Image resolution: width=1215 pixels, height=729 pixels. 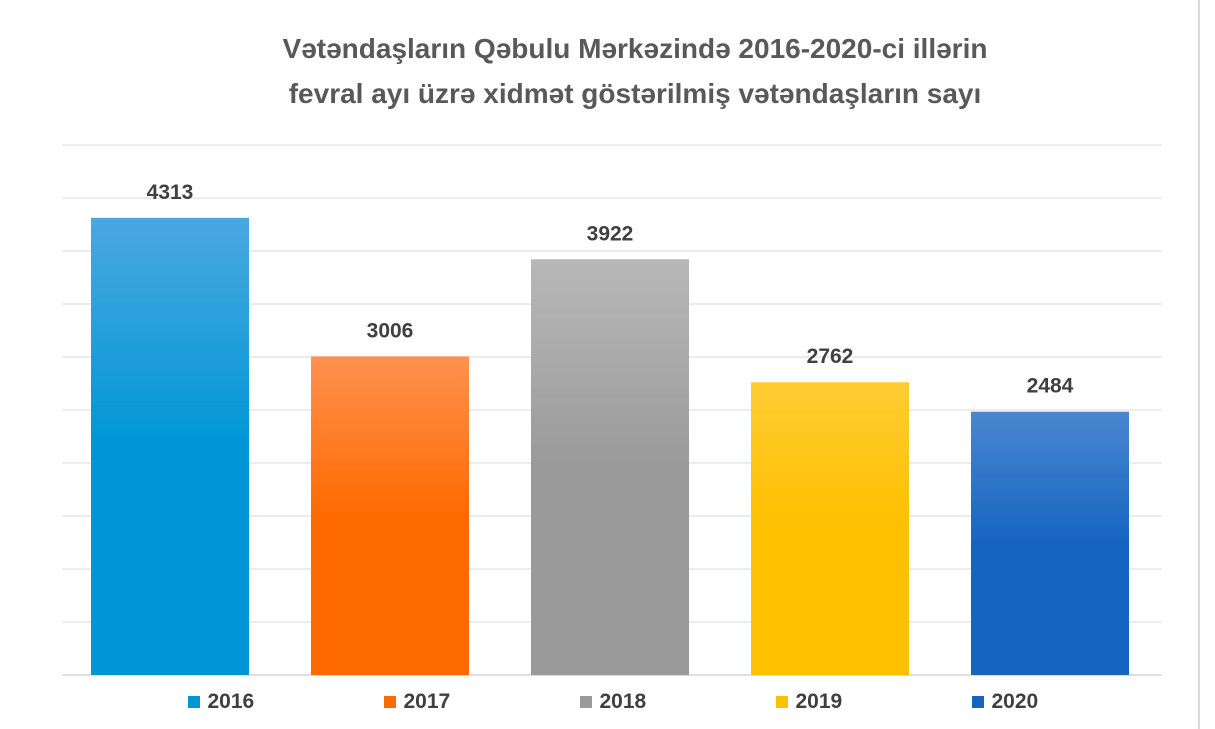 I want to click on legend-item-2020: 2020, so click(x=1000, y=702).